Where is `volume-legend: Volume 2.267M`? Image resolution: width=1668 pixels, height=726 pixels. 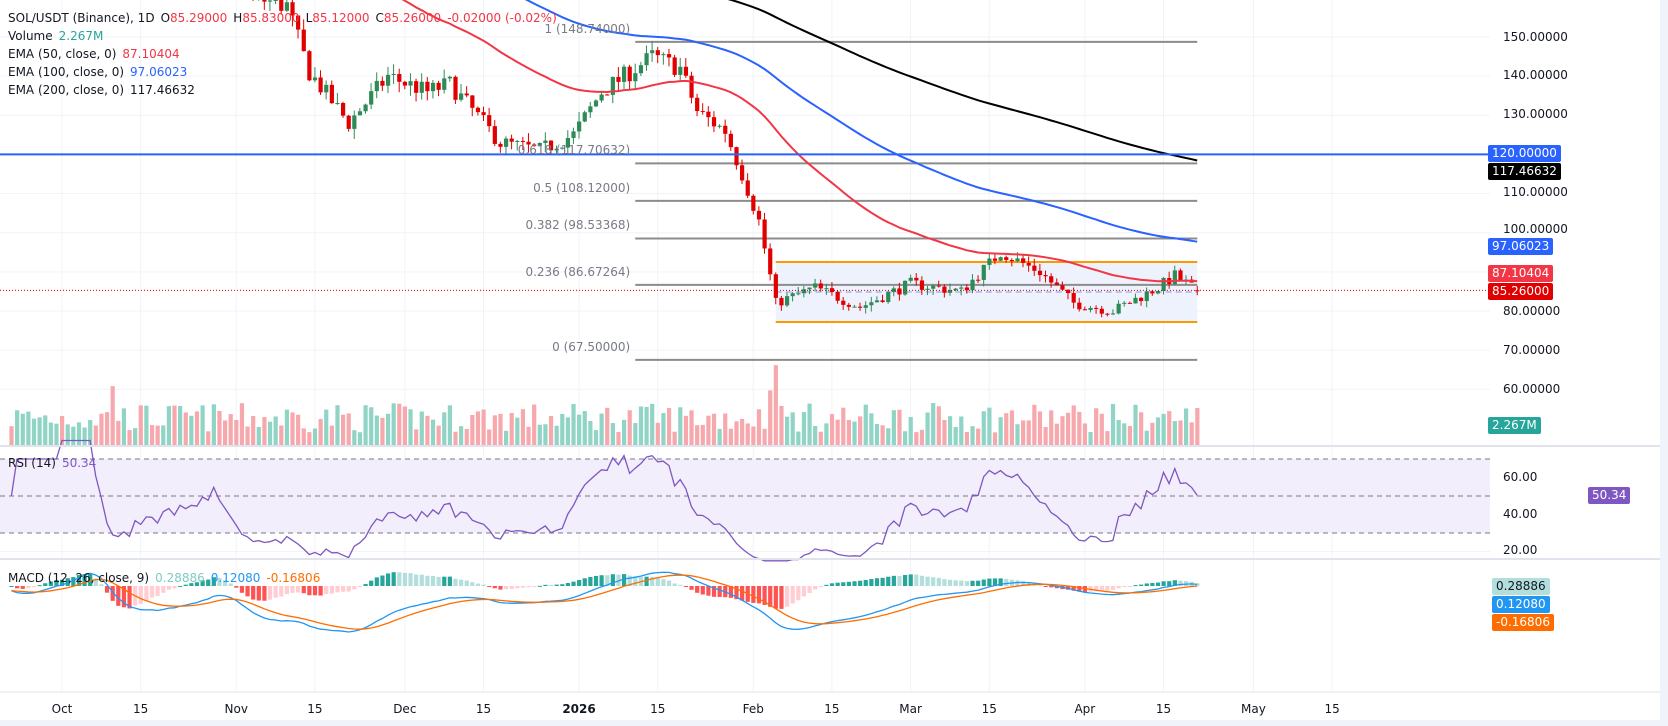 volume-legend: Volume 2.267M is located at coordinates (58, 36).